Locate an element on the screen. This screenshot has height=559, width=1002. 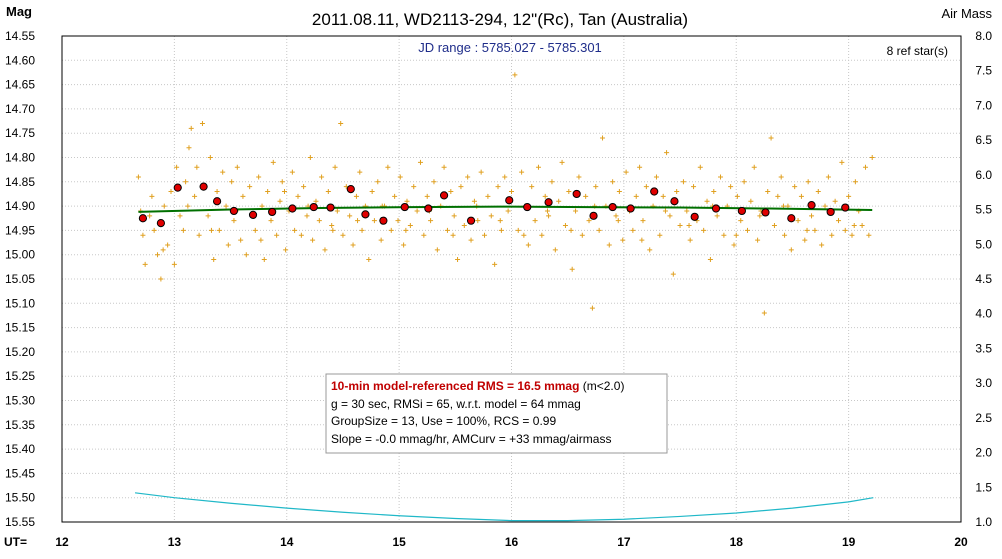
x-tick-label: 12 is located at coordinates (62, 542).